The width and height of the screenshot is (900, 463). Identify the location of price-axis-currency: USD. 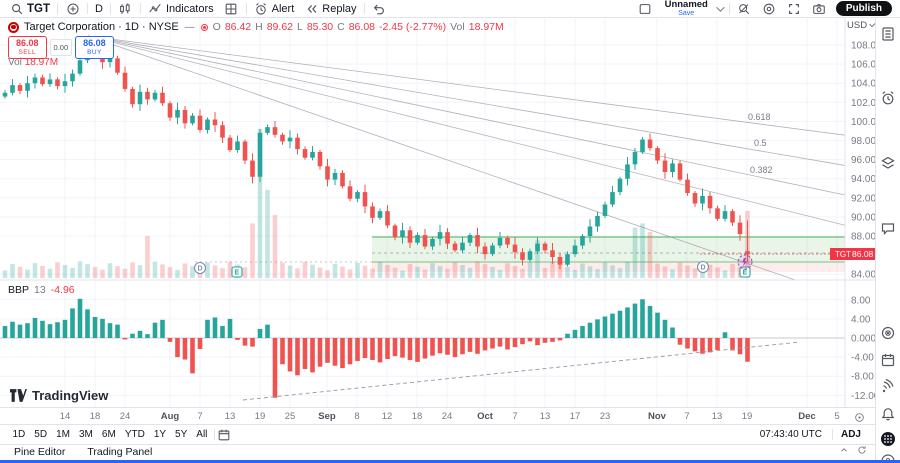
(861, 25).